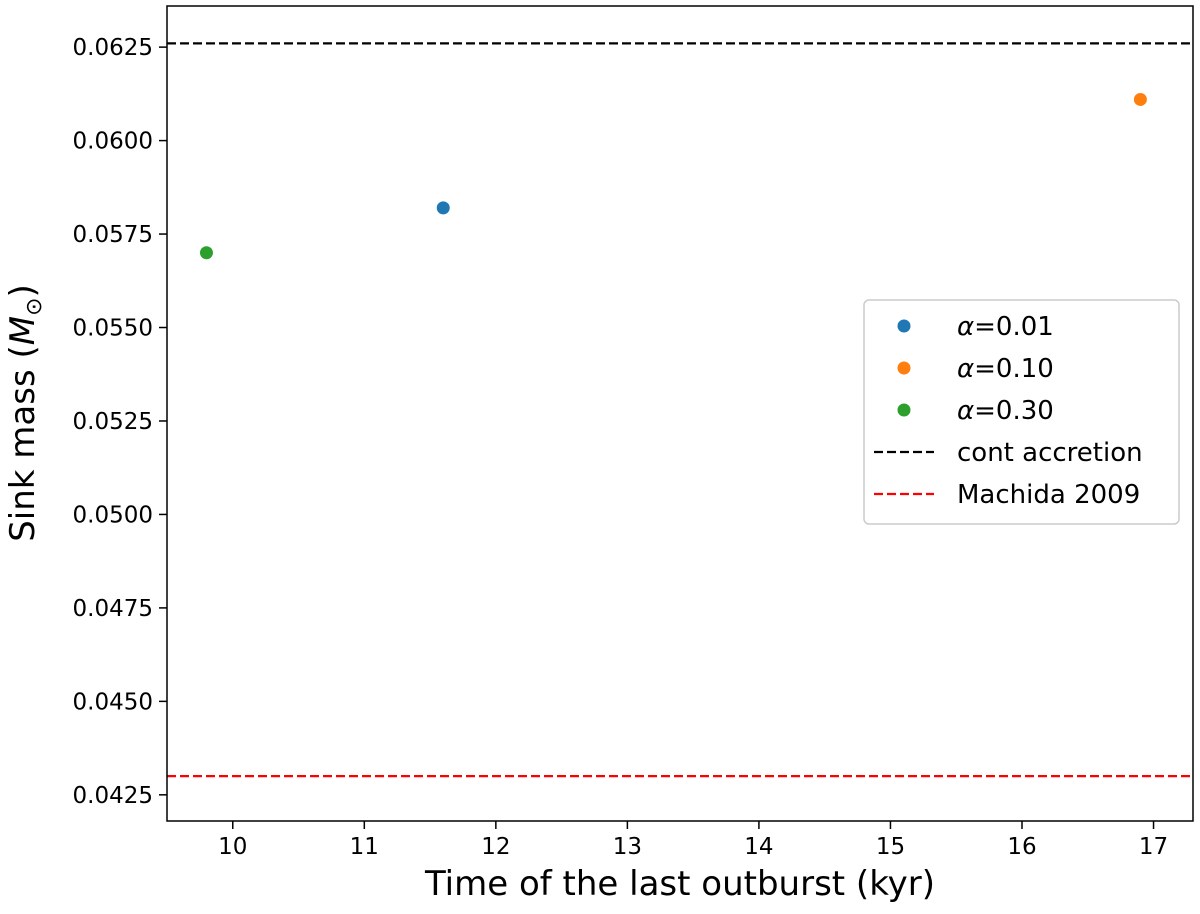 The width and height of the screenshot is (1200, 914). I want to click on y-tick-label: 0.0525, so click(113, 422).